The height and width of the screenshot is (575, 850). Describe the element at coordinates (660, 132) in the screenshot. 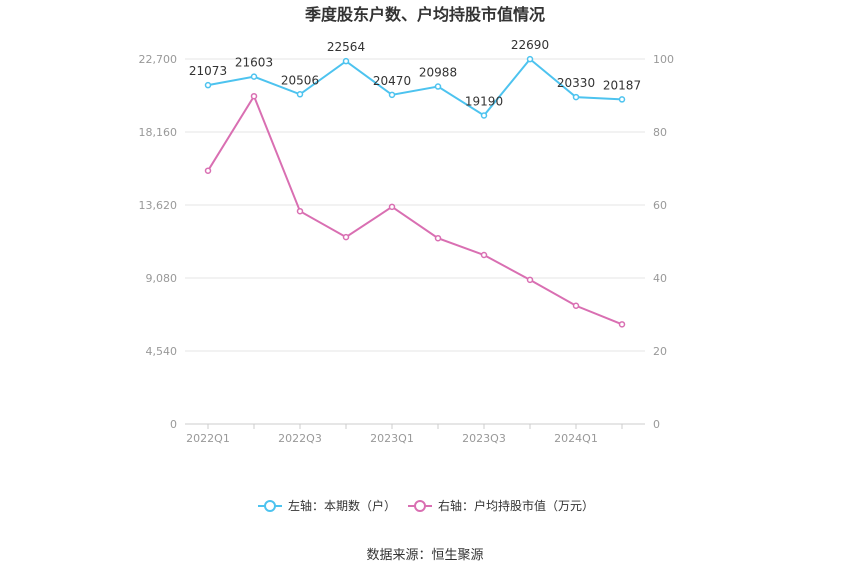

I see `right-tick-label: 80` at that location.